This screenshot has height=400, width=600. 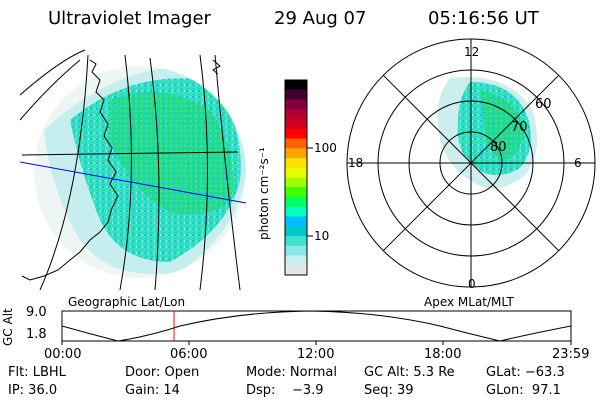 I want to click on polar-aurora, so click(x=487, y=133).